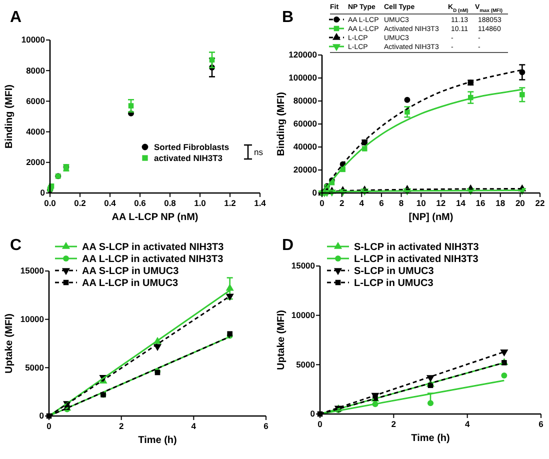  Describe the element at coordinates (16, 245) in the screenshot. I see `chart-title: C` at that location.